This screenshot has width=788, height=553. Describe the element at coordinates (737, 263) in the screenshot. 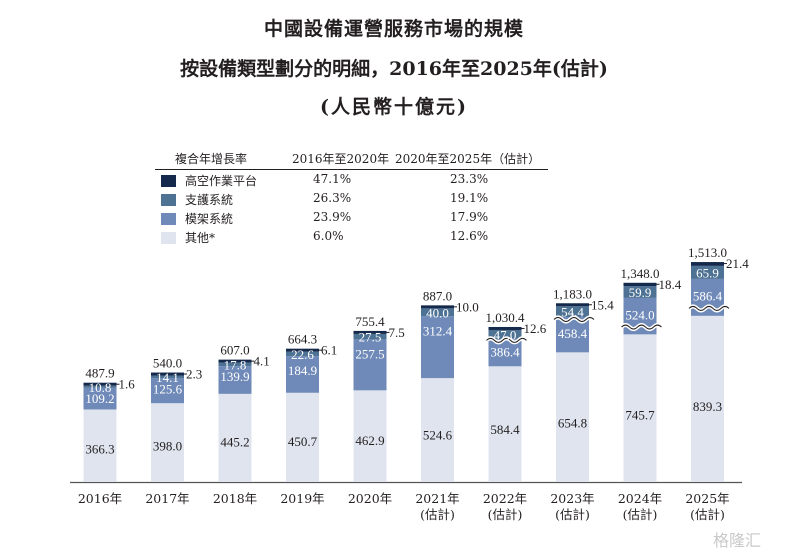

I see `data-label-aerial: 21.4` at that location.